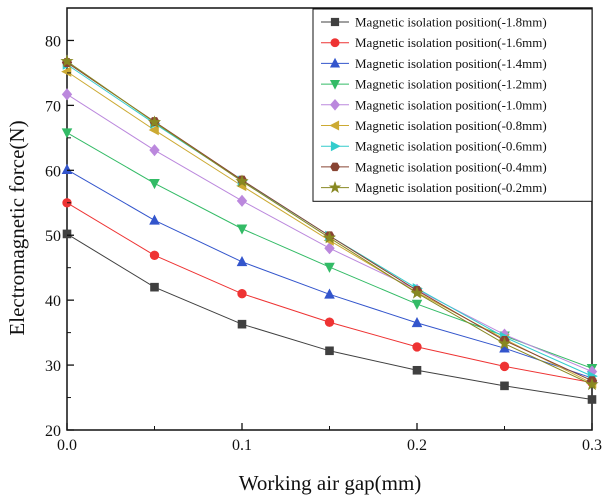 This screenshot has height=499, width=606. Describe the element at coordinates (451, 63) in the screenshot. I see `legend-label: Magnetic isolation position(-1.4mm)` at that location.